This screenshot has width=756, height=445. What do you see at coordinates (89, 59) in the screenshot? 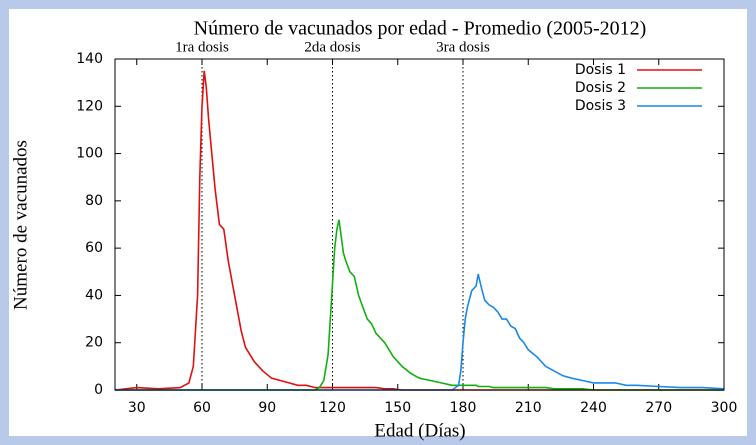
I see `y-tick-label: 140` at bounding box center [89, 59].